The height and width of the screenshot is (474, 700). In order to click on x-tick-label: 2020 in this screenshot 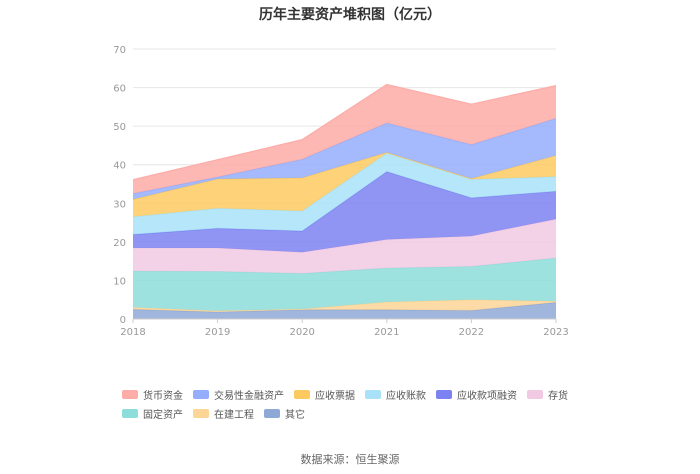, I will do `click(301, 332)`.